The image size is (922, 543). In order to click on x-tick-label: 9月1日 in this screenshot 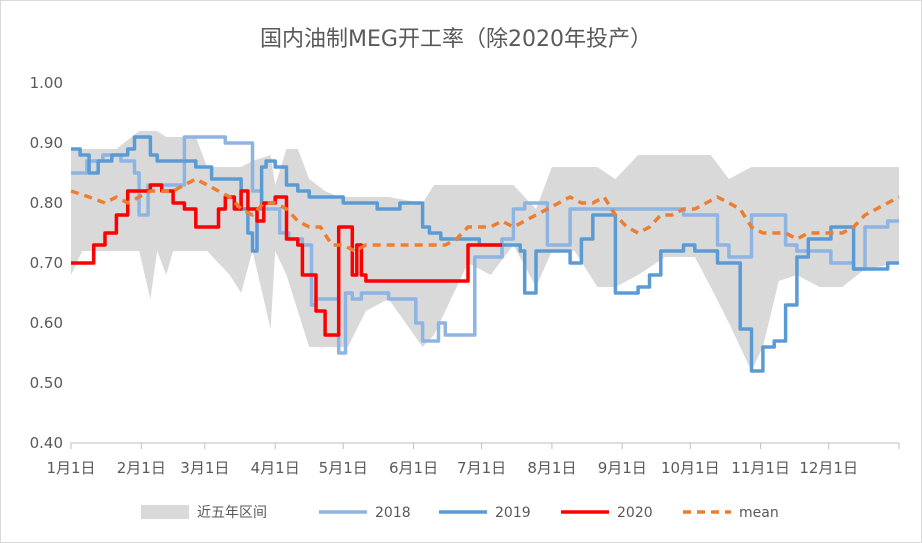, I will do `click(622, 468)`.